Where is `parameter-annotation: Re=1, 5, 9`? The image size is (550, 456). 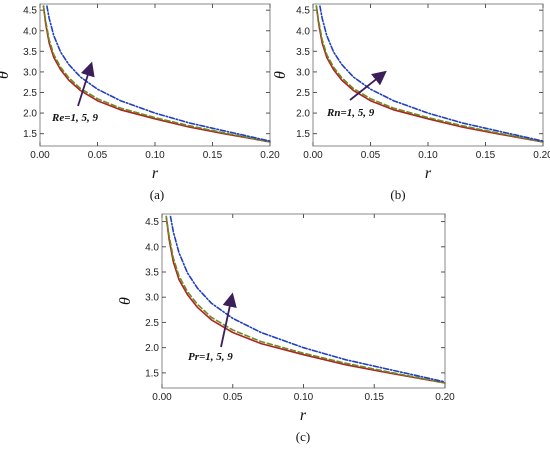 parameter-annotation: Re=1, 5, 9 is located at coordinates (74, 118).